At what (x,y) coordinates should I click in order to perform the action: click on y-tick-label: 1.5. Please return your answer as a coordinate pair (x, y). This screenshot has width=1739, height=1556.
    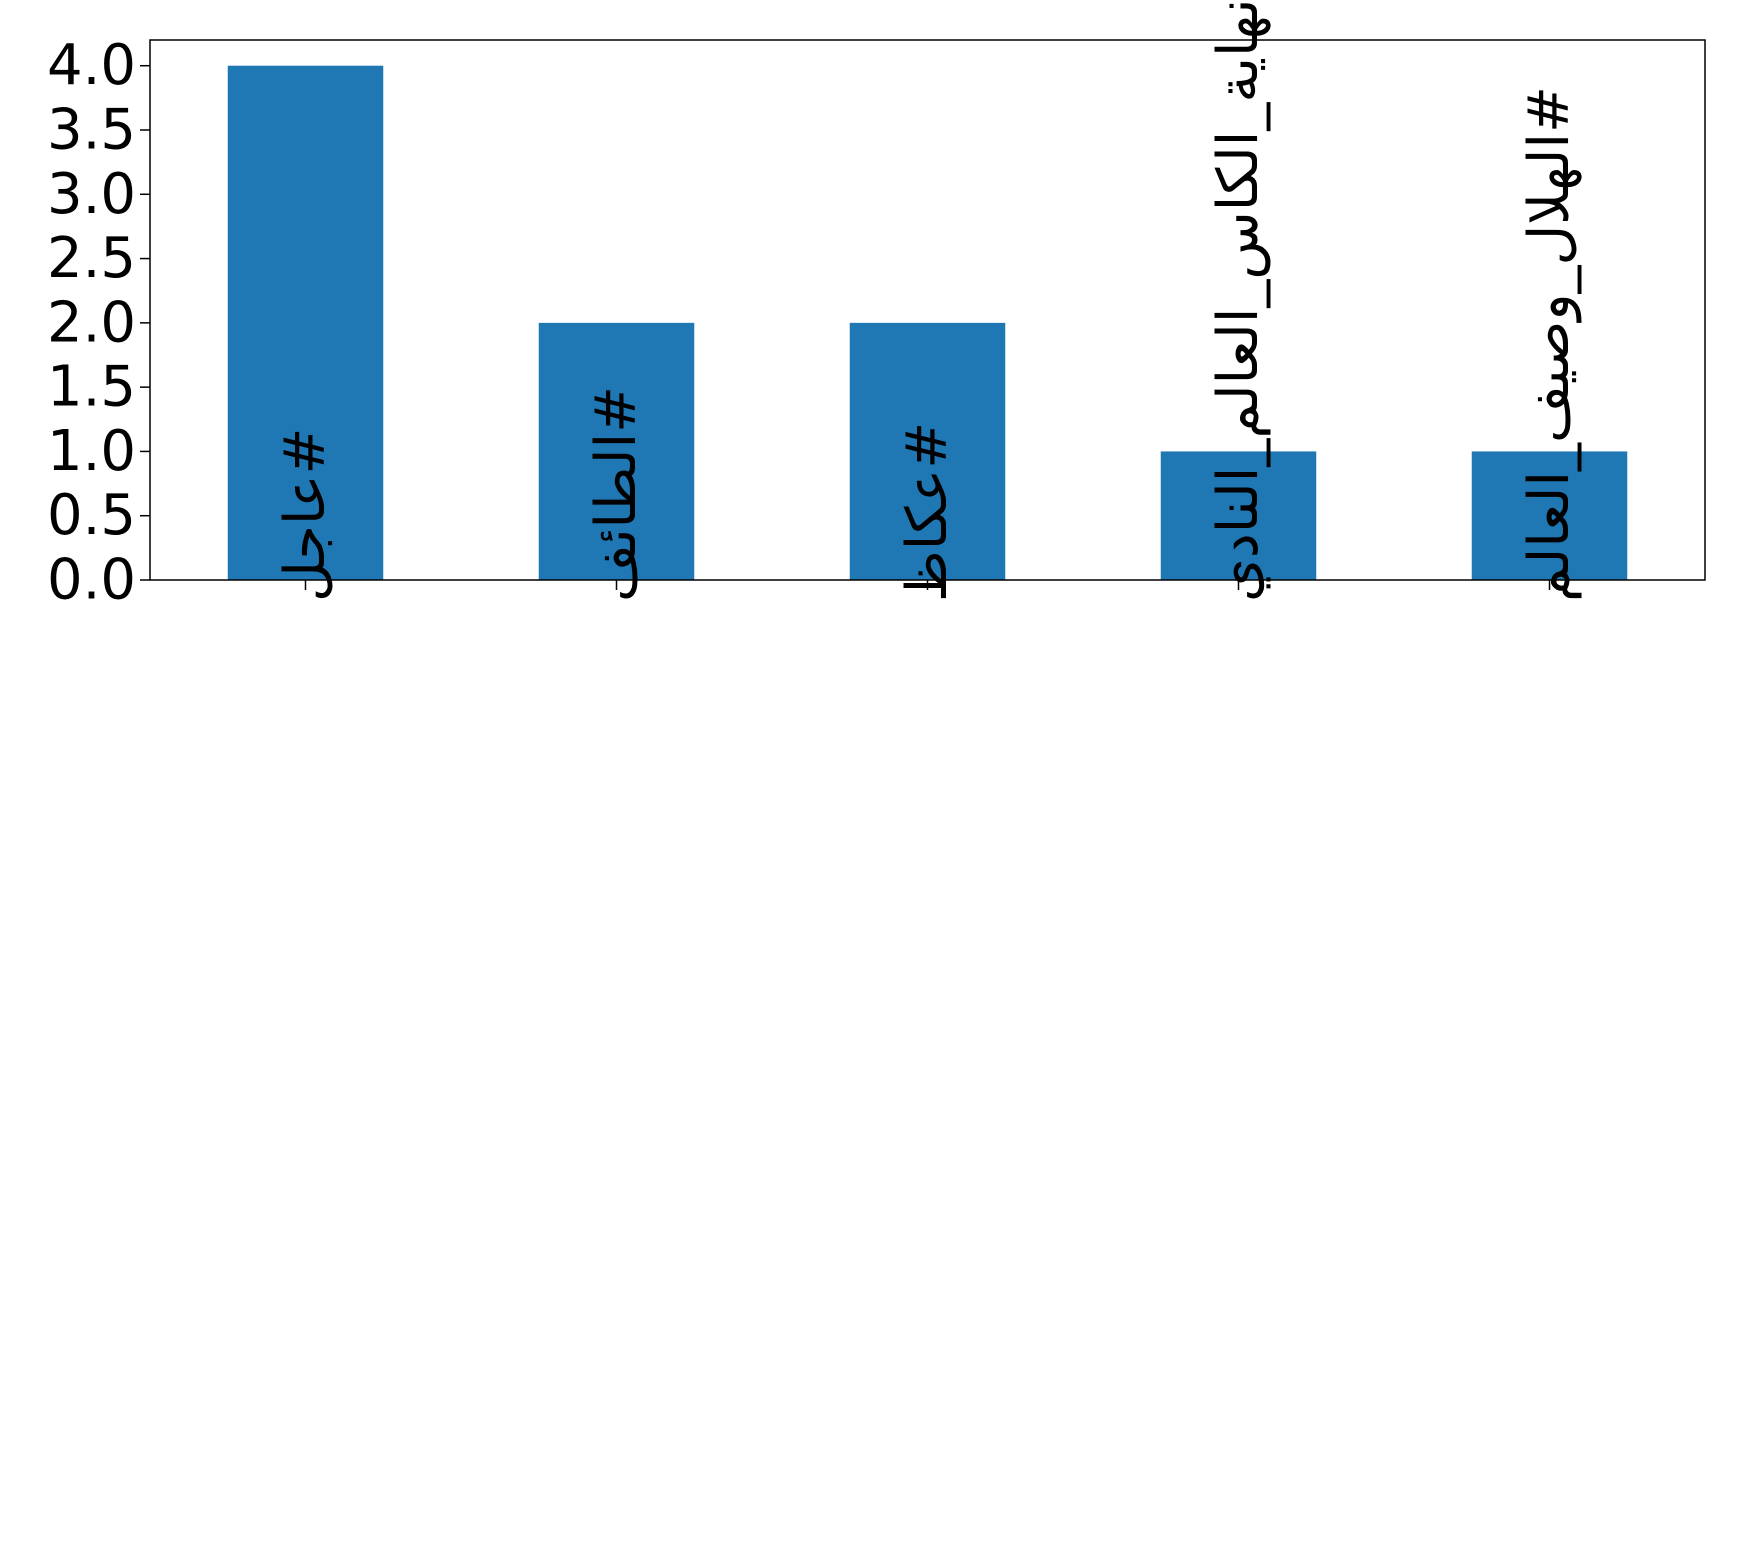
    Looking at the image, I should click on (91, 387).